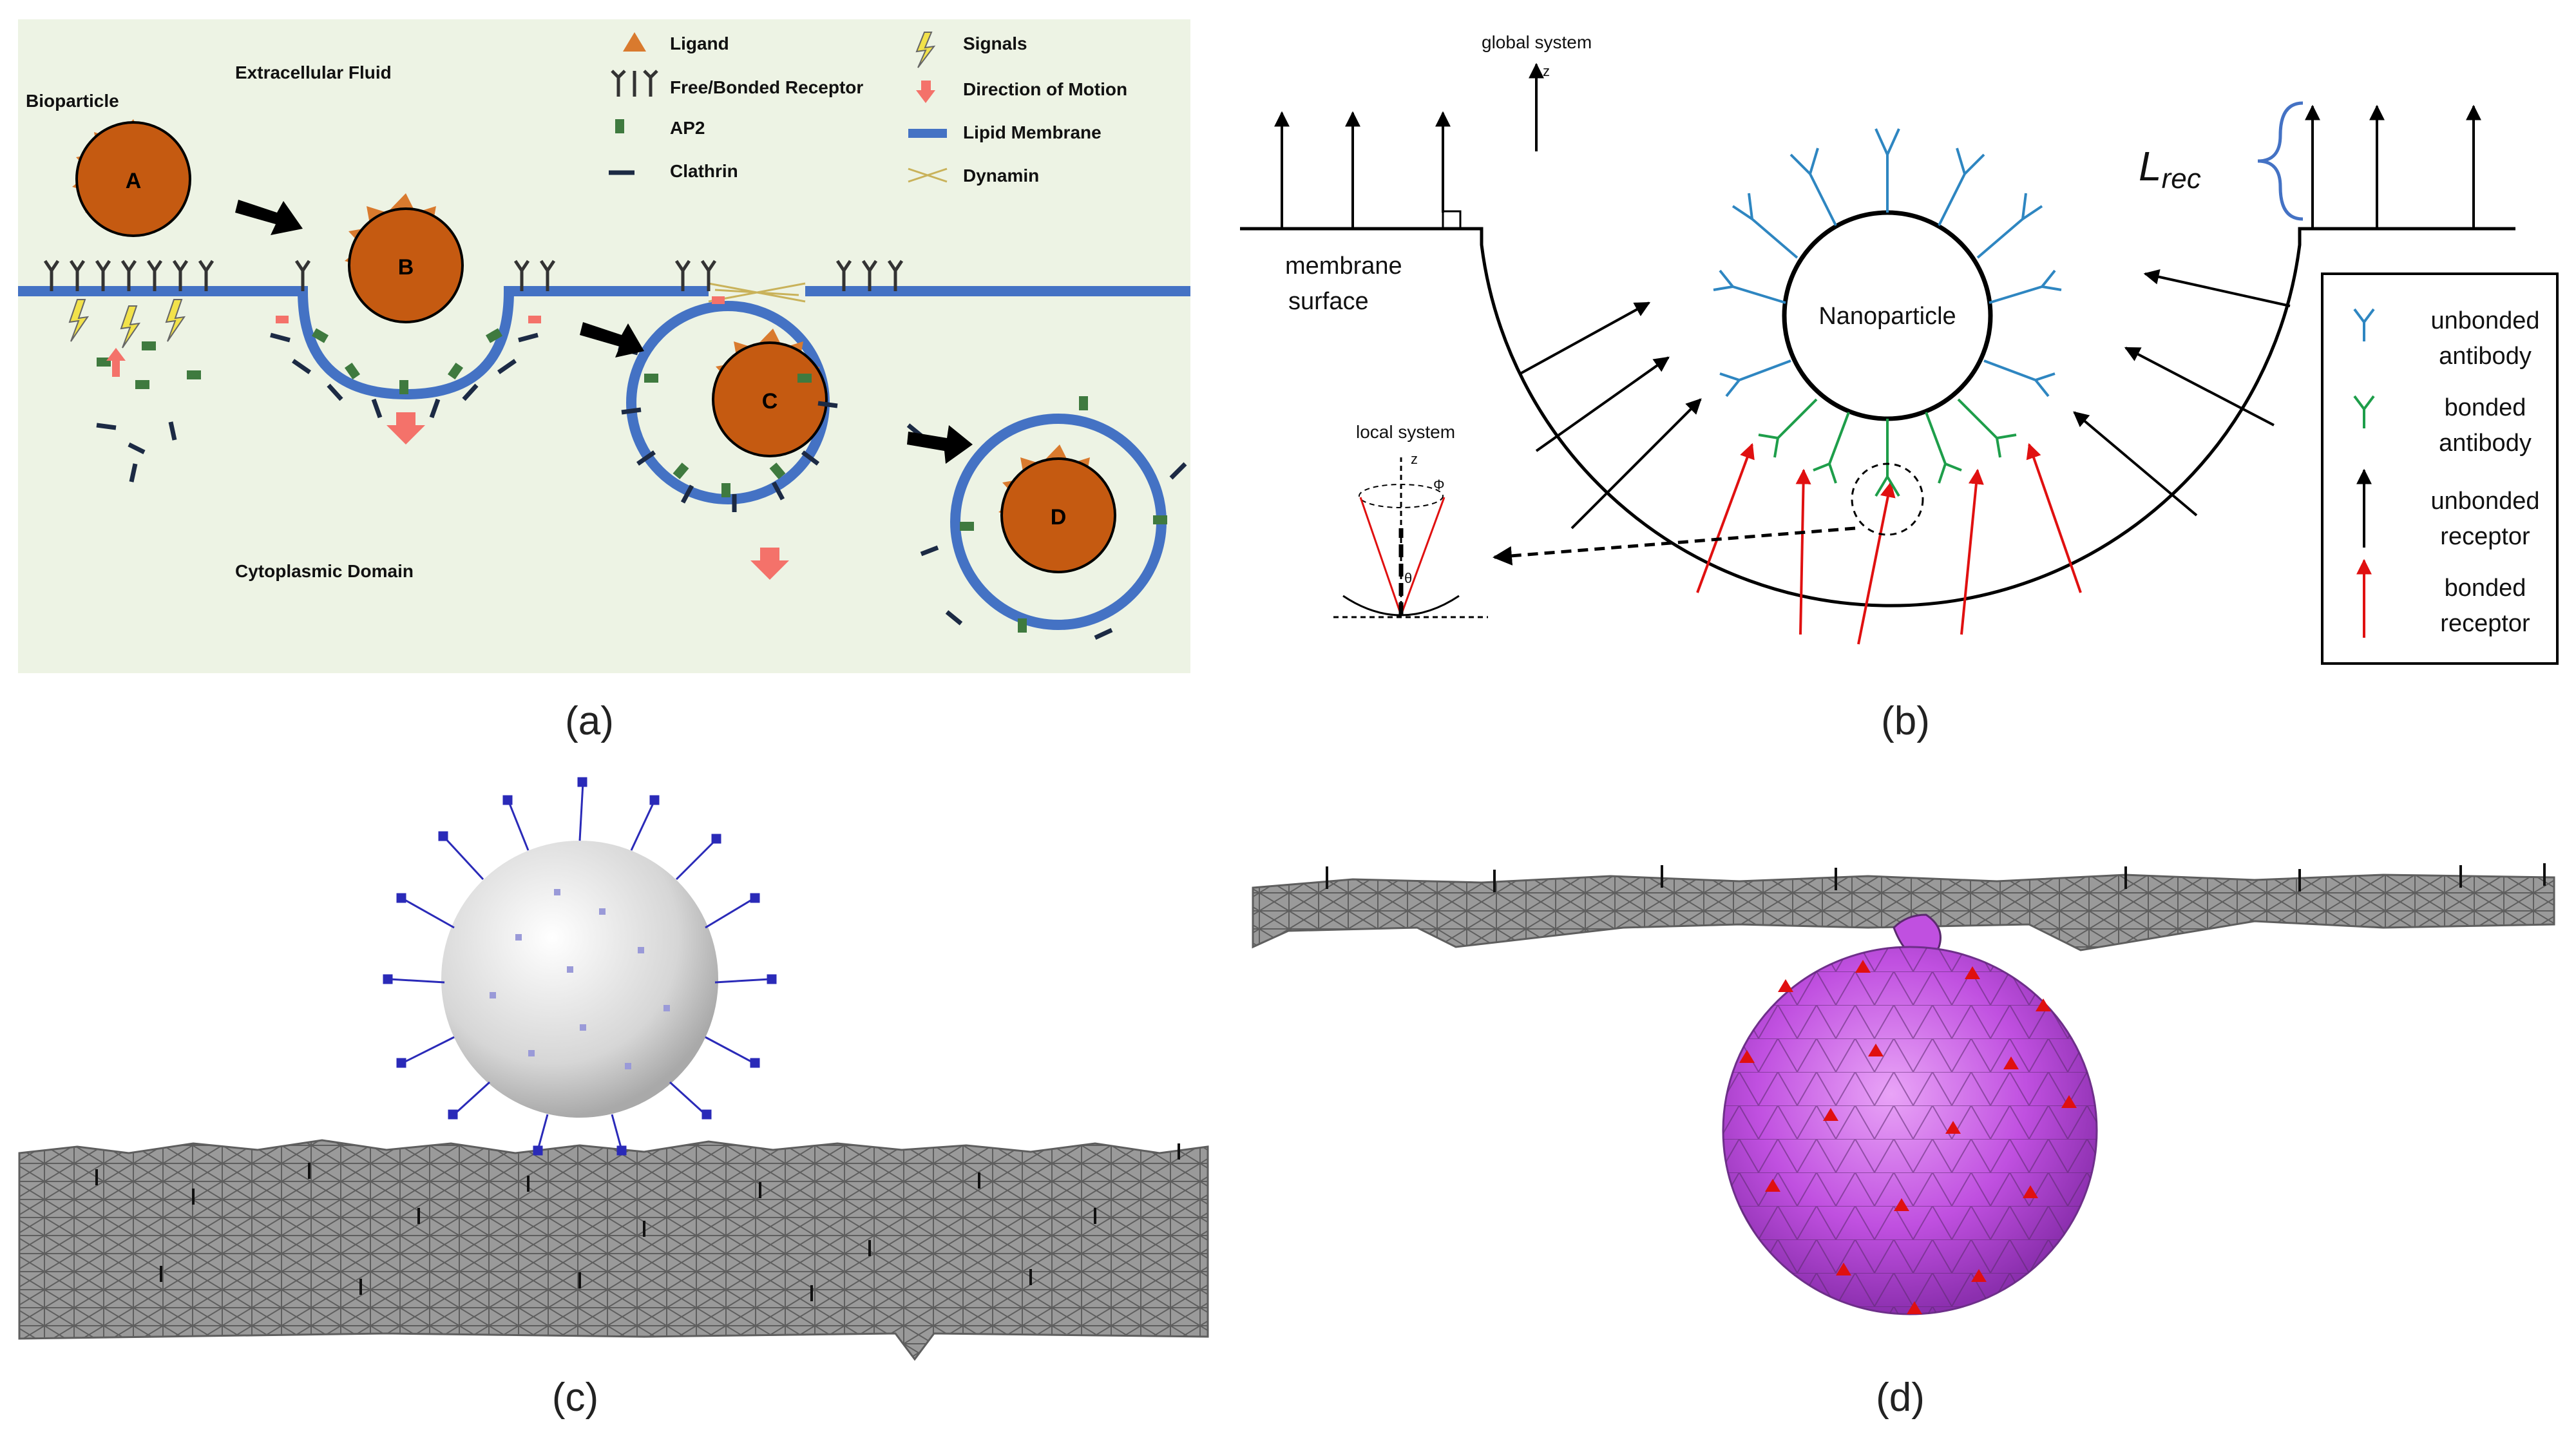  I want to click on motion-arrows, so click(447, 438).